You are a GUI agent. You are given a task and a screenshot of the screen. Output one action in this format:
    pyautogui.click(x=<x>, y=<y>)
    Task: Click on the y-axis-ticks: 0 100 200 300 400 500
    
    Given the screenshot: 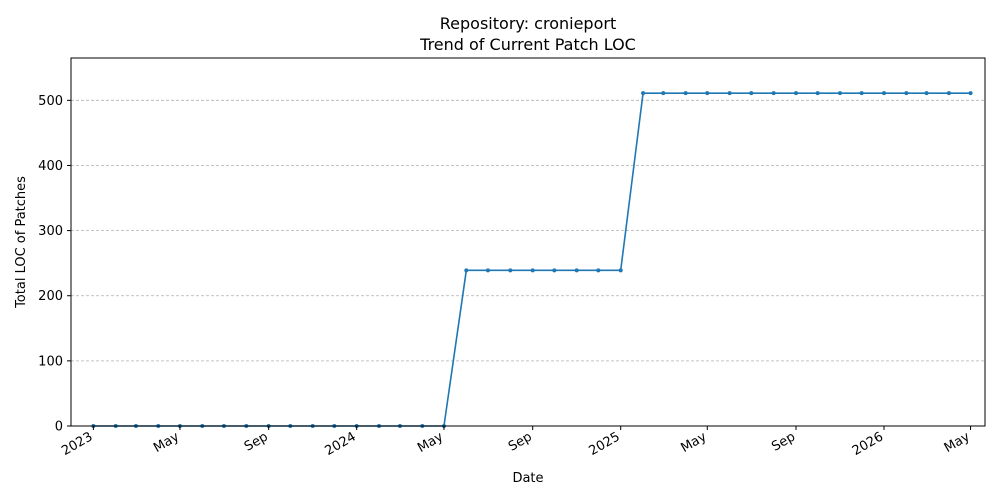 What is the action you would take?
    pyautogui.click(x=54, y=264)
    